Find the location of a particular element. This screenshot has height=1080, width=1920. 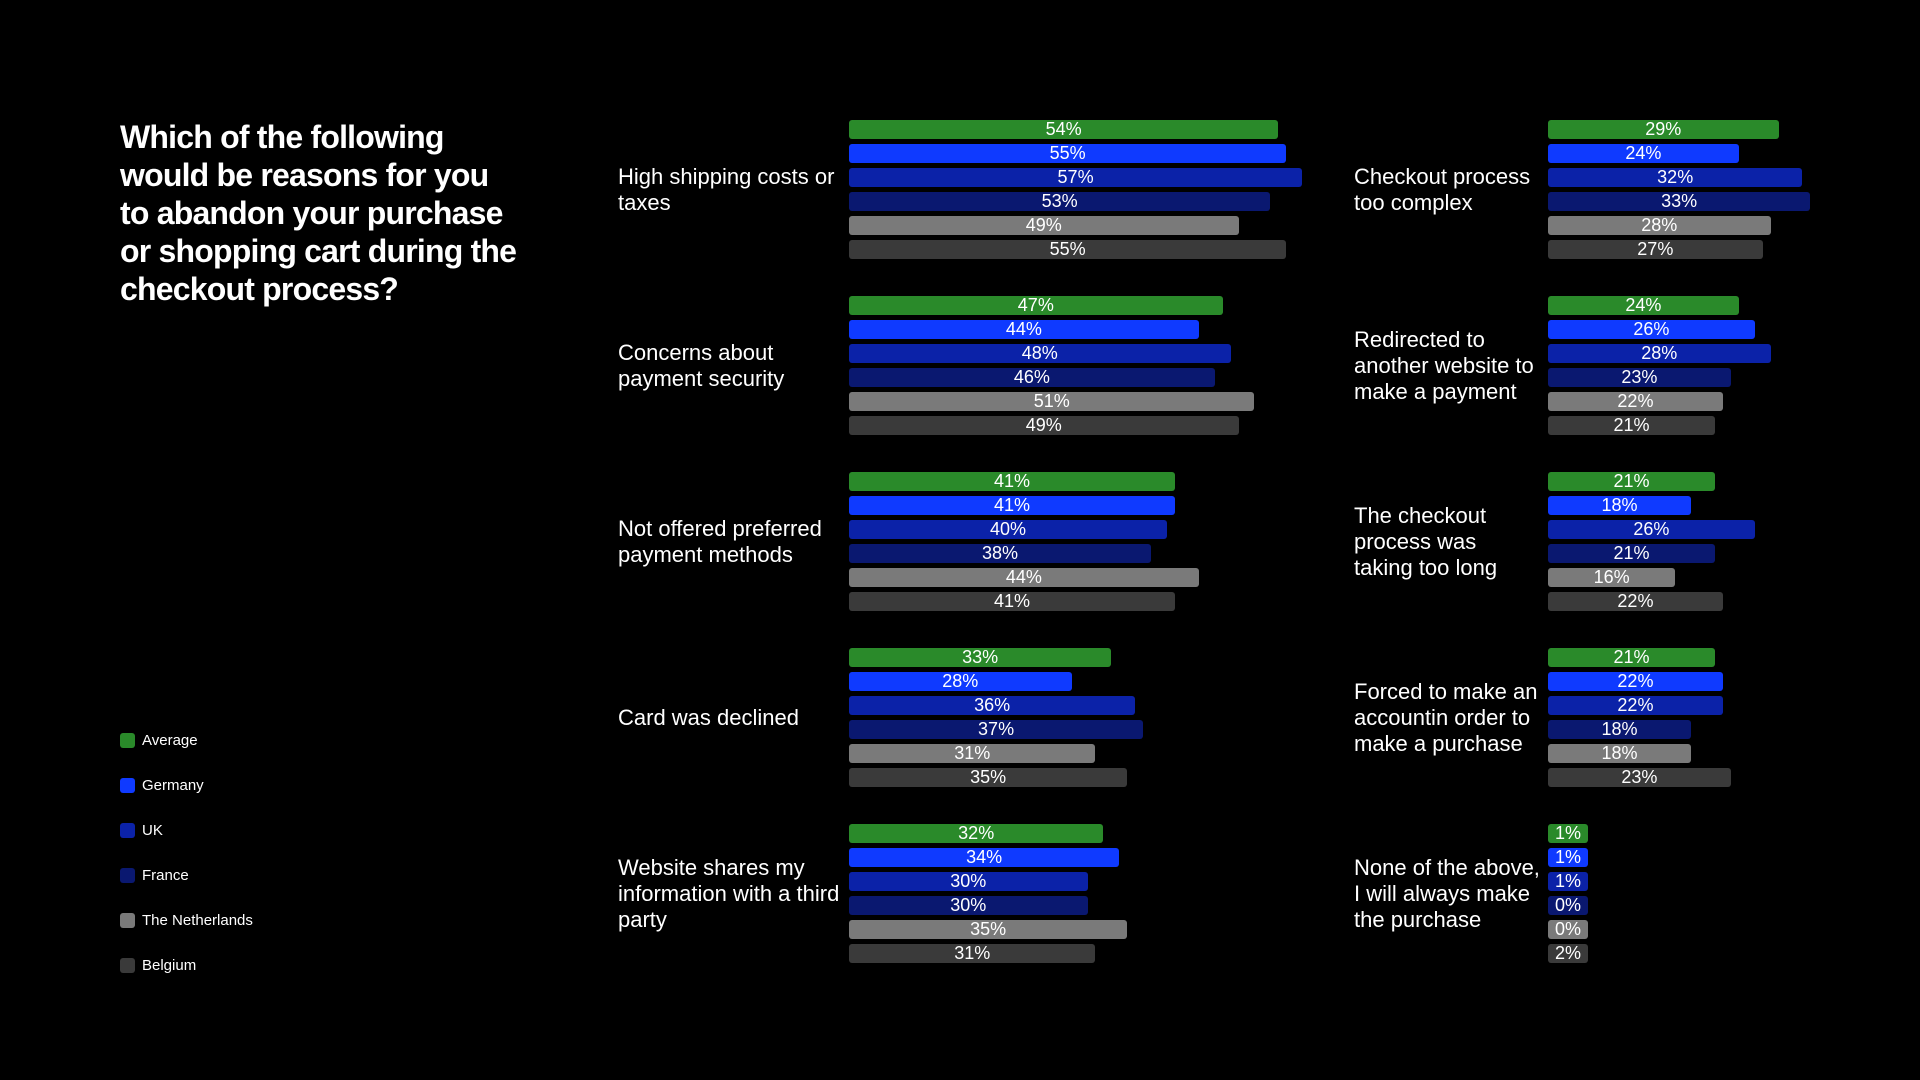

legend-label: The Netherlands is located at coordinates (197, 920).